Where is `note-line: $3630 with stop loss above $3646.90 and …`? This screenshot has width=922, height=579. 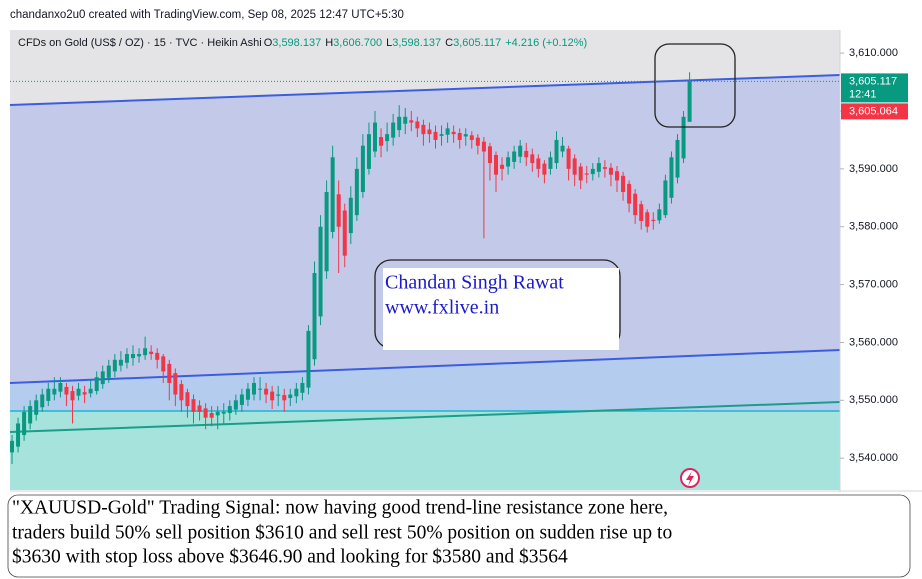 note-line: $3630 with stop loss above $3646.90 and … is located at coordinates (290, 556).